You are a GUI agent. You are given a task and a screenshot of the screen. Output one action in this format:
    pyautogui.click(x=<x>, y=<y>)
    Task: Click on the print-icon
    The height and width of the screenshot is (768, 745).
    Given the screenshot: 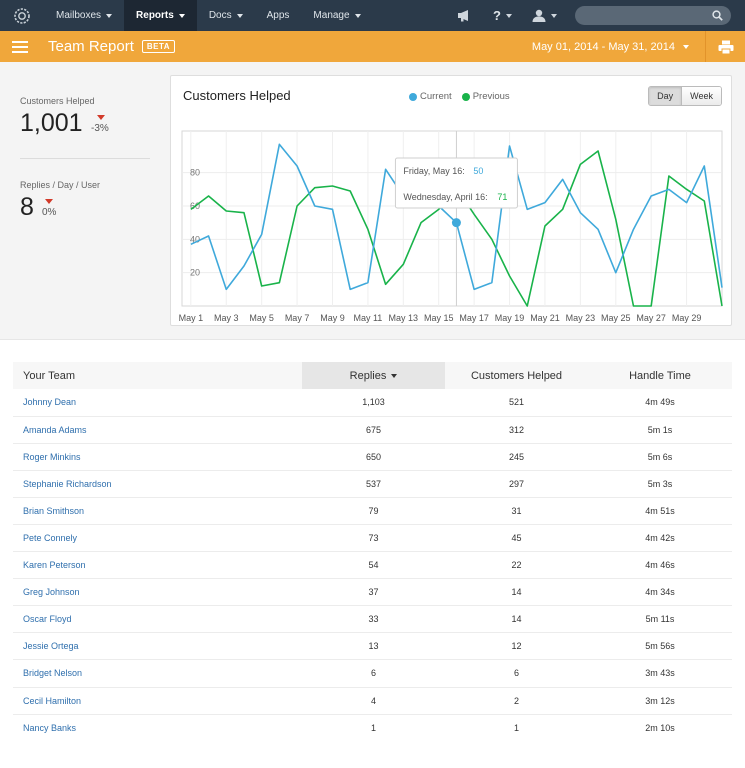 What is the action you would take?
    pyautogui.click(x=725, y=47)
    